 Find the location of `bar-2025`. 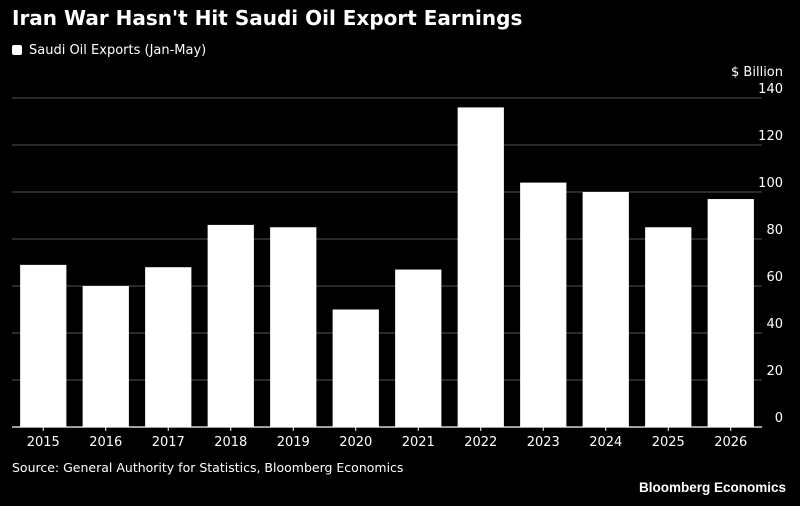

bar-2025 is located at coordinates (668, 327).